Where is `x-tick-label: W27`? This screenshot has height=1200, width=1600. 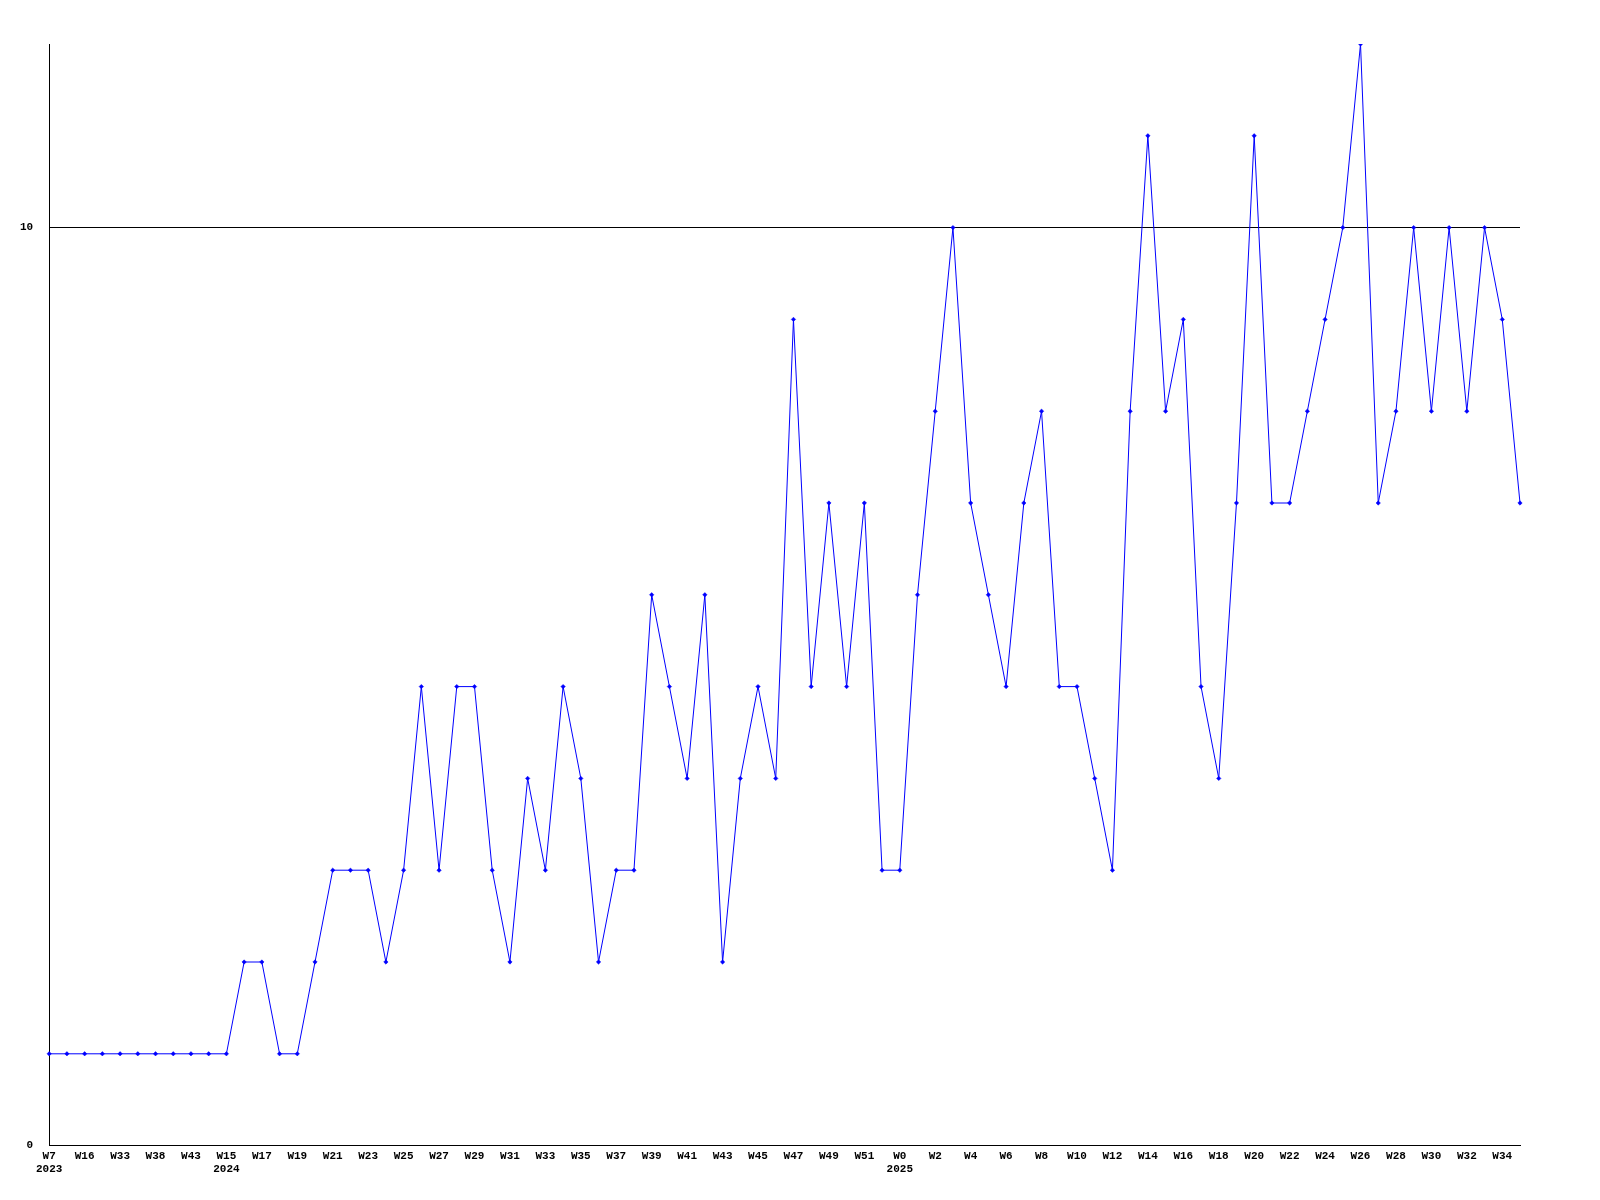 x-tick-label: W27 is located at coordinates (439, 1155).